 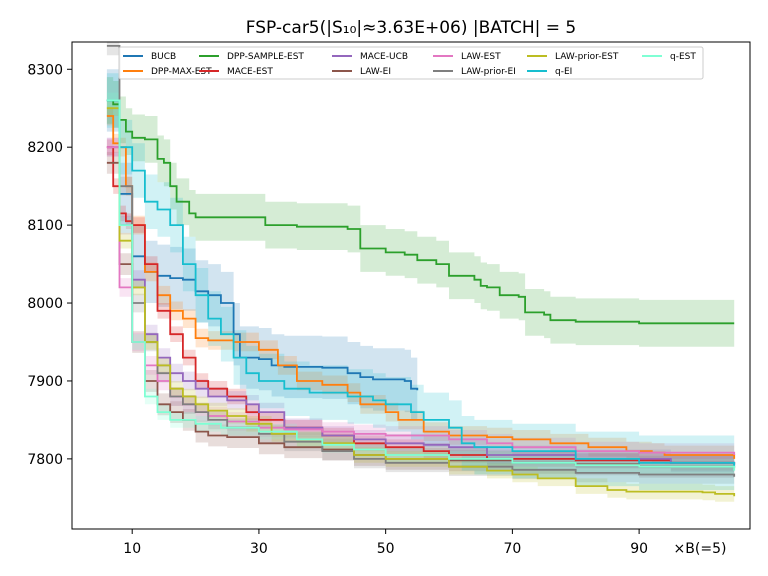 I want to click on legend-label-law-prior-est: LAW-prior-EST, so click(x=587, y=57).